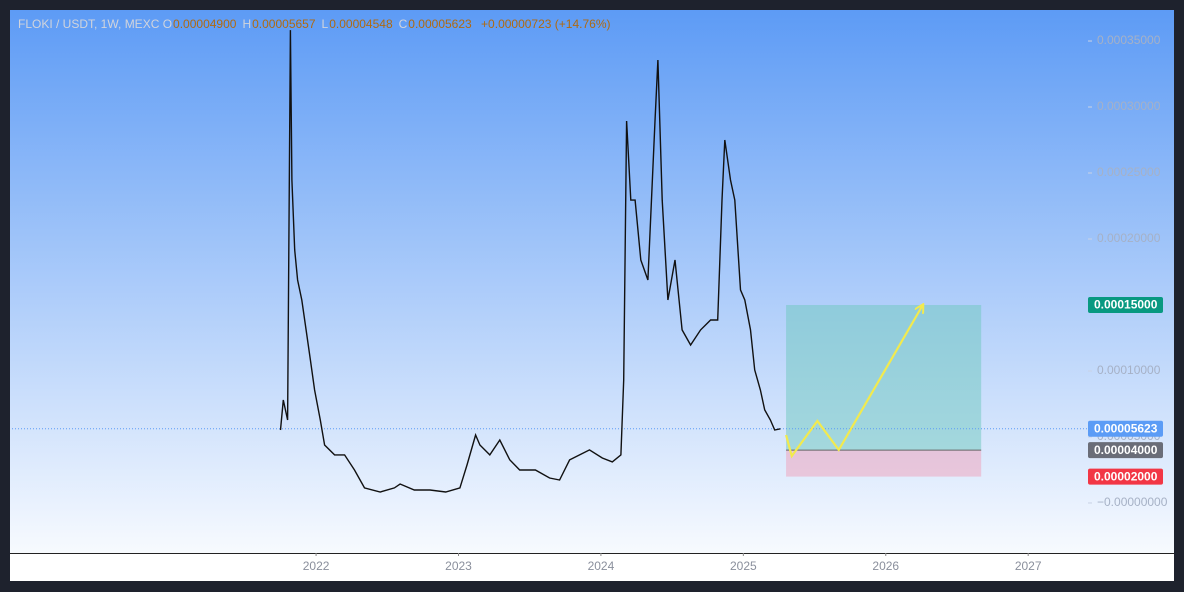 Image resolution: width=1184 pixels, height=592 pixels. What do you see at coordinates (546, 24) in the screenshot?
I see `change: +0.00000723 (+14.76%)` at bounding box center [546, 24].